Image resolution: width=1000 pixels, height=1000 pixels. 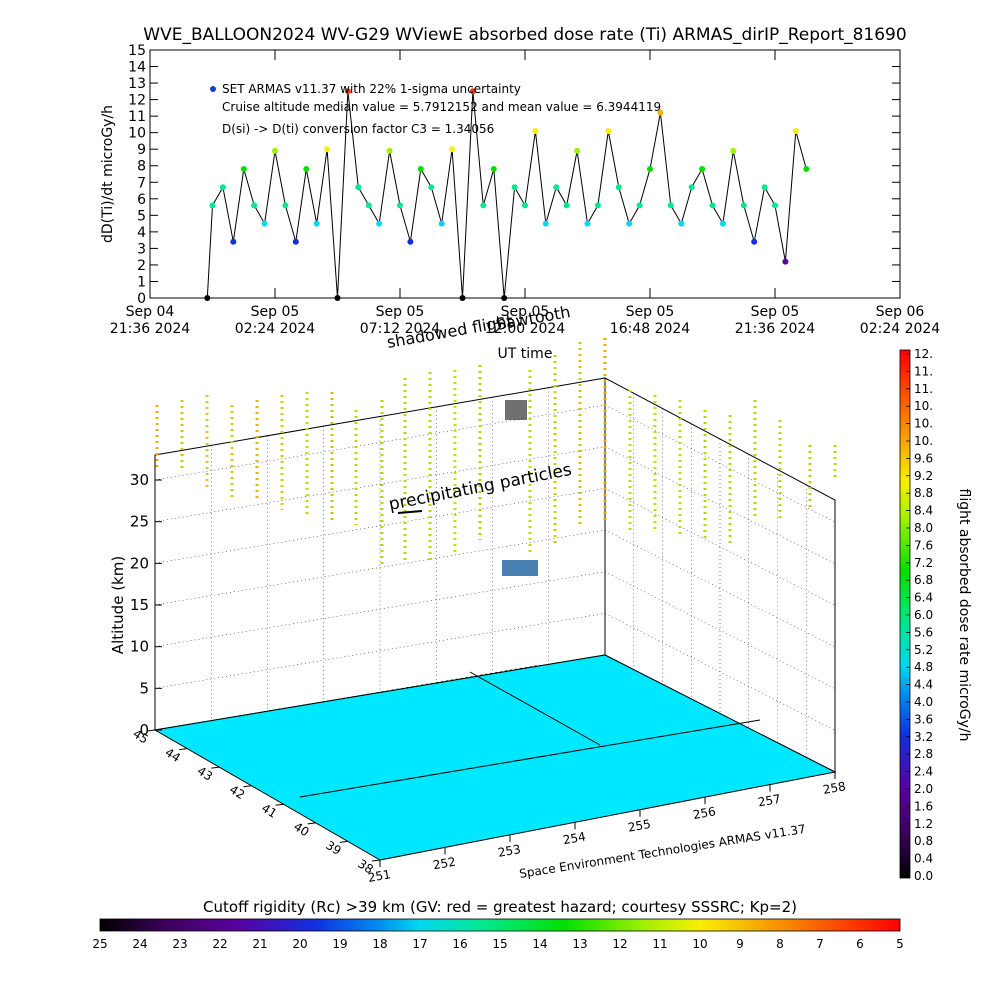 I want to click on legend-marker, so click(x=213, y=89).